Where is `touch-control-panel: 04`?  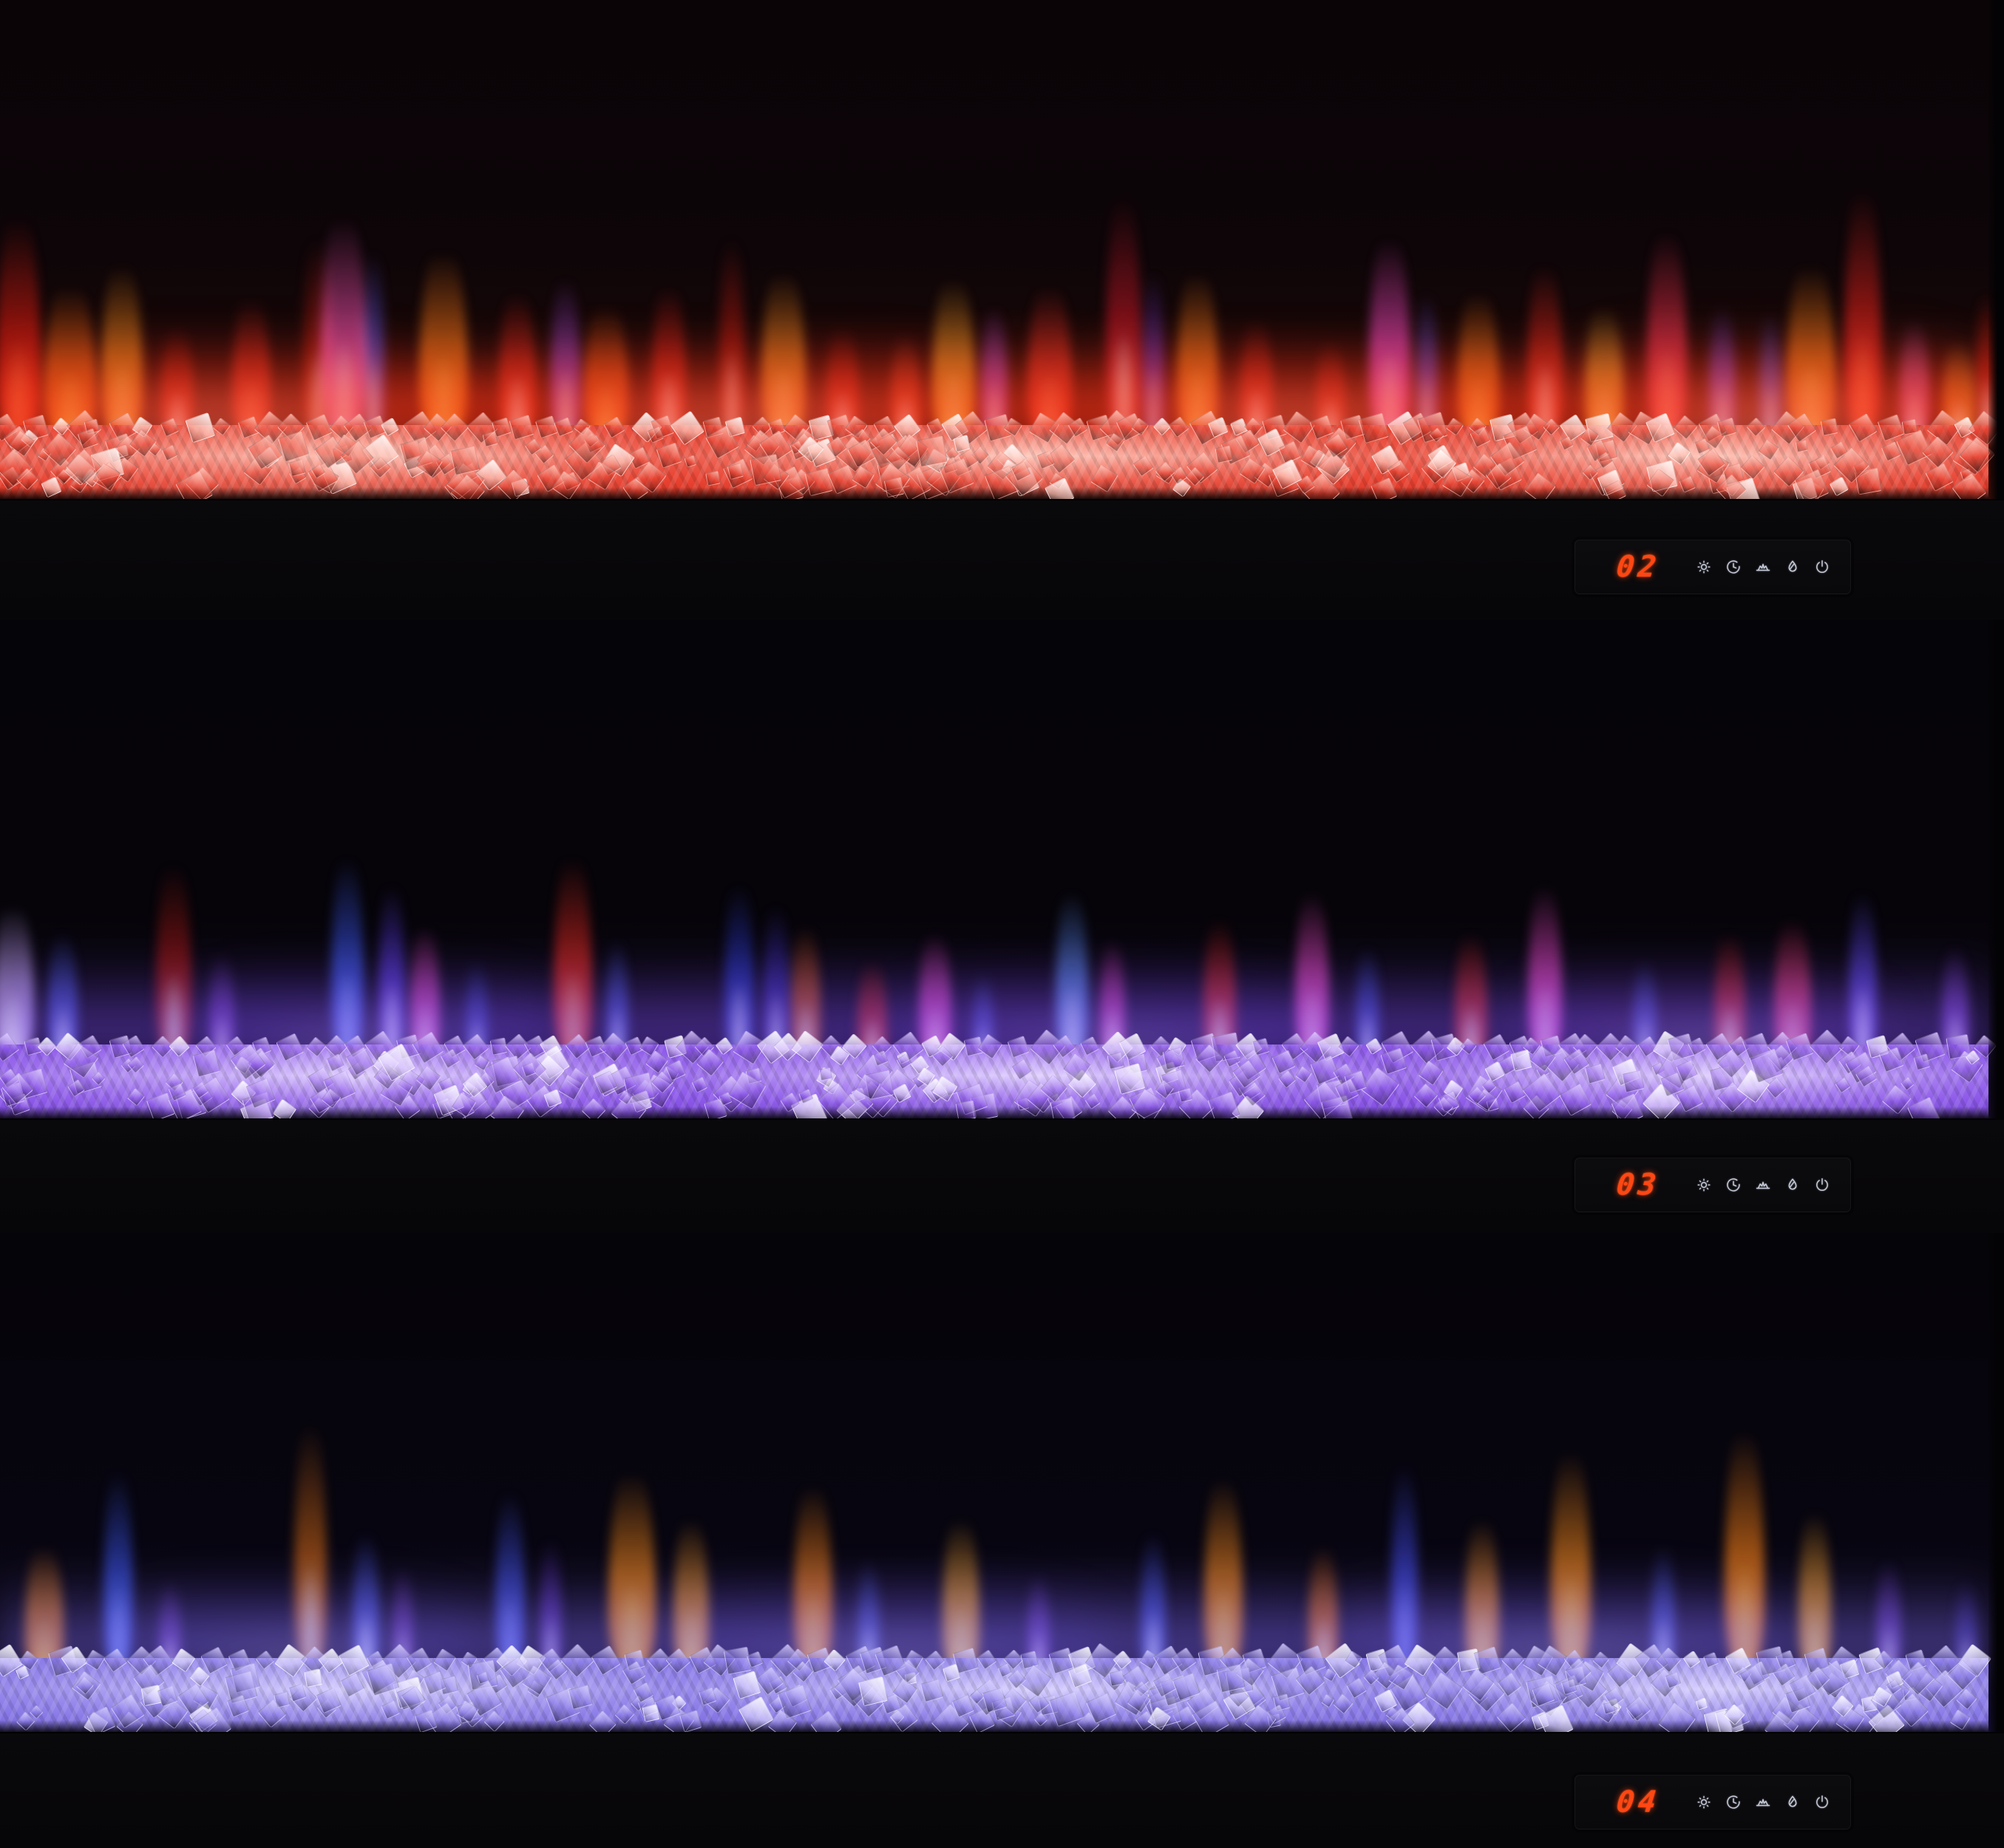 touch-control-panel: 04 is located at coordinates (1713, 1803).